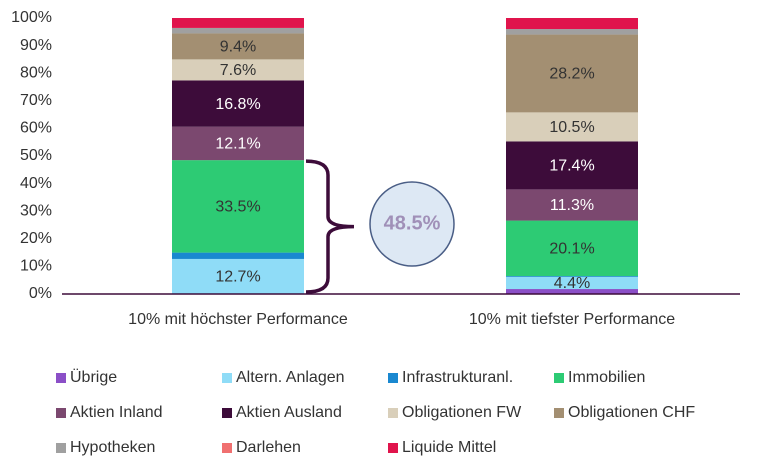 Image resolution: width=758 pixels, height=468 pixels. Describe the element at coordinates (457, 377) in the screenshot. I see `legend-label: Infrastrukturanl.` at that location.